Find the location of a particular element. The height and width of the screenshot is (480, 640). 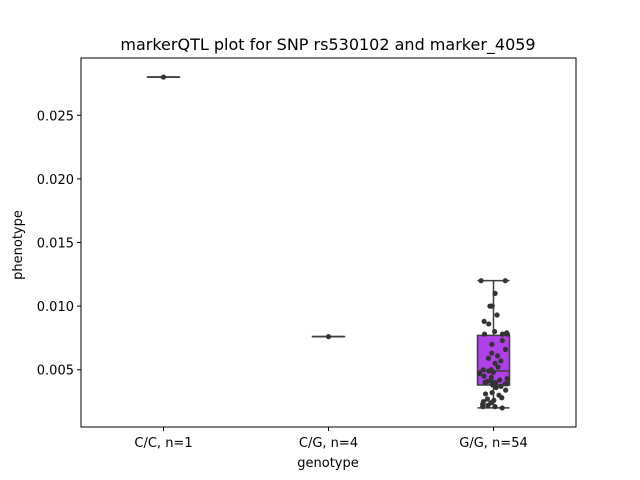

x-tick-label: C/G, n=4 is located at coordinates (328, 443).